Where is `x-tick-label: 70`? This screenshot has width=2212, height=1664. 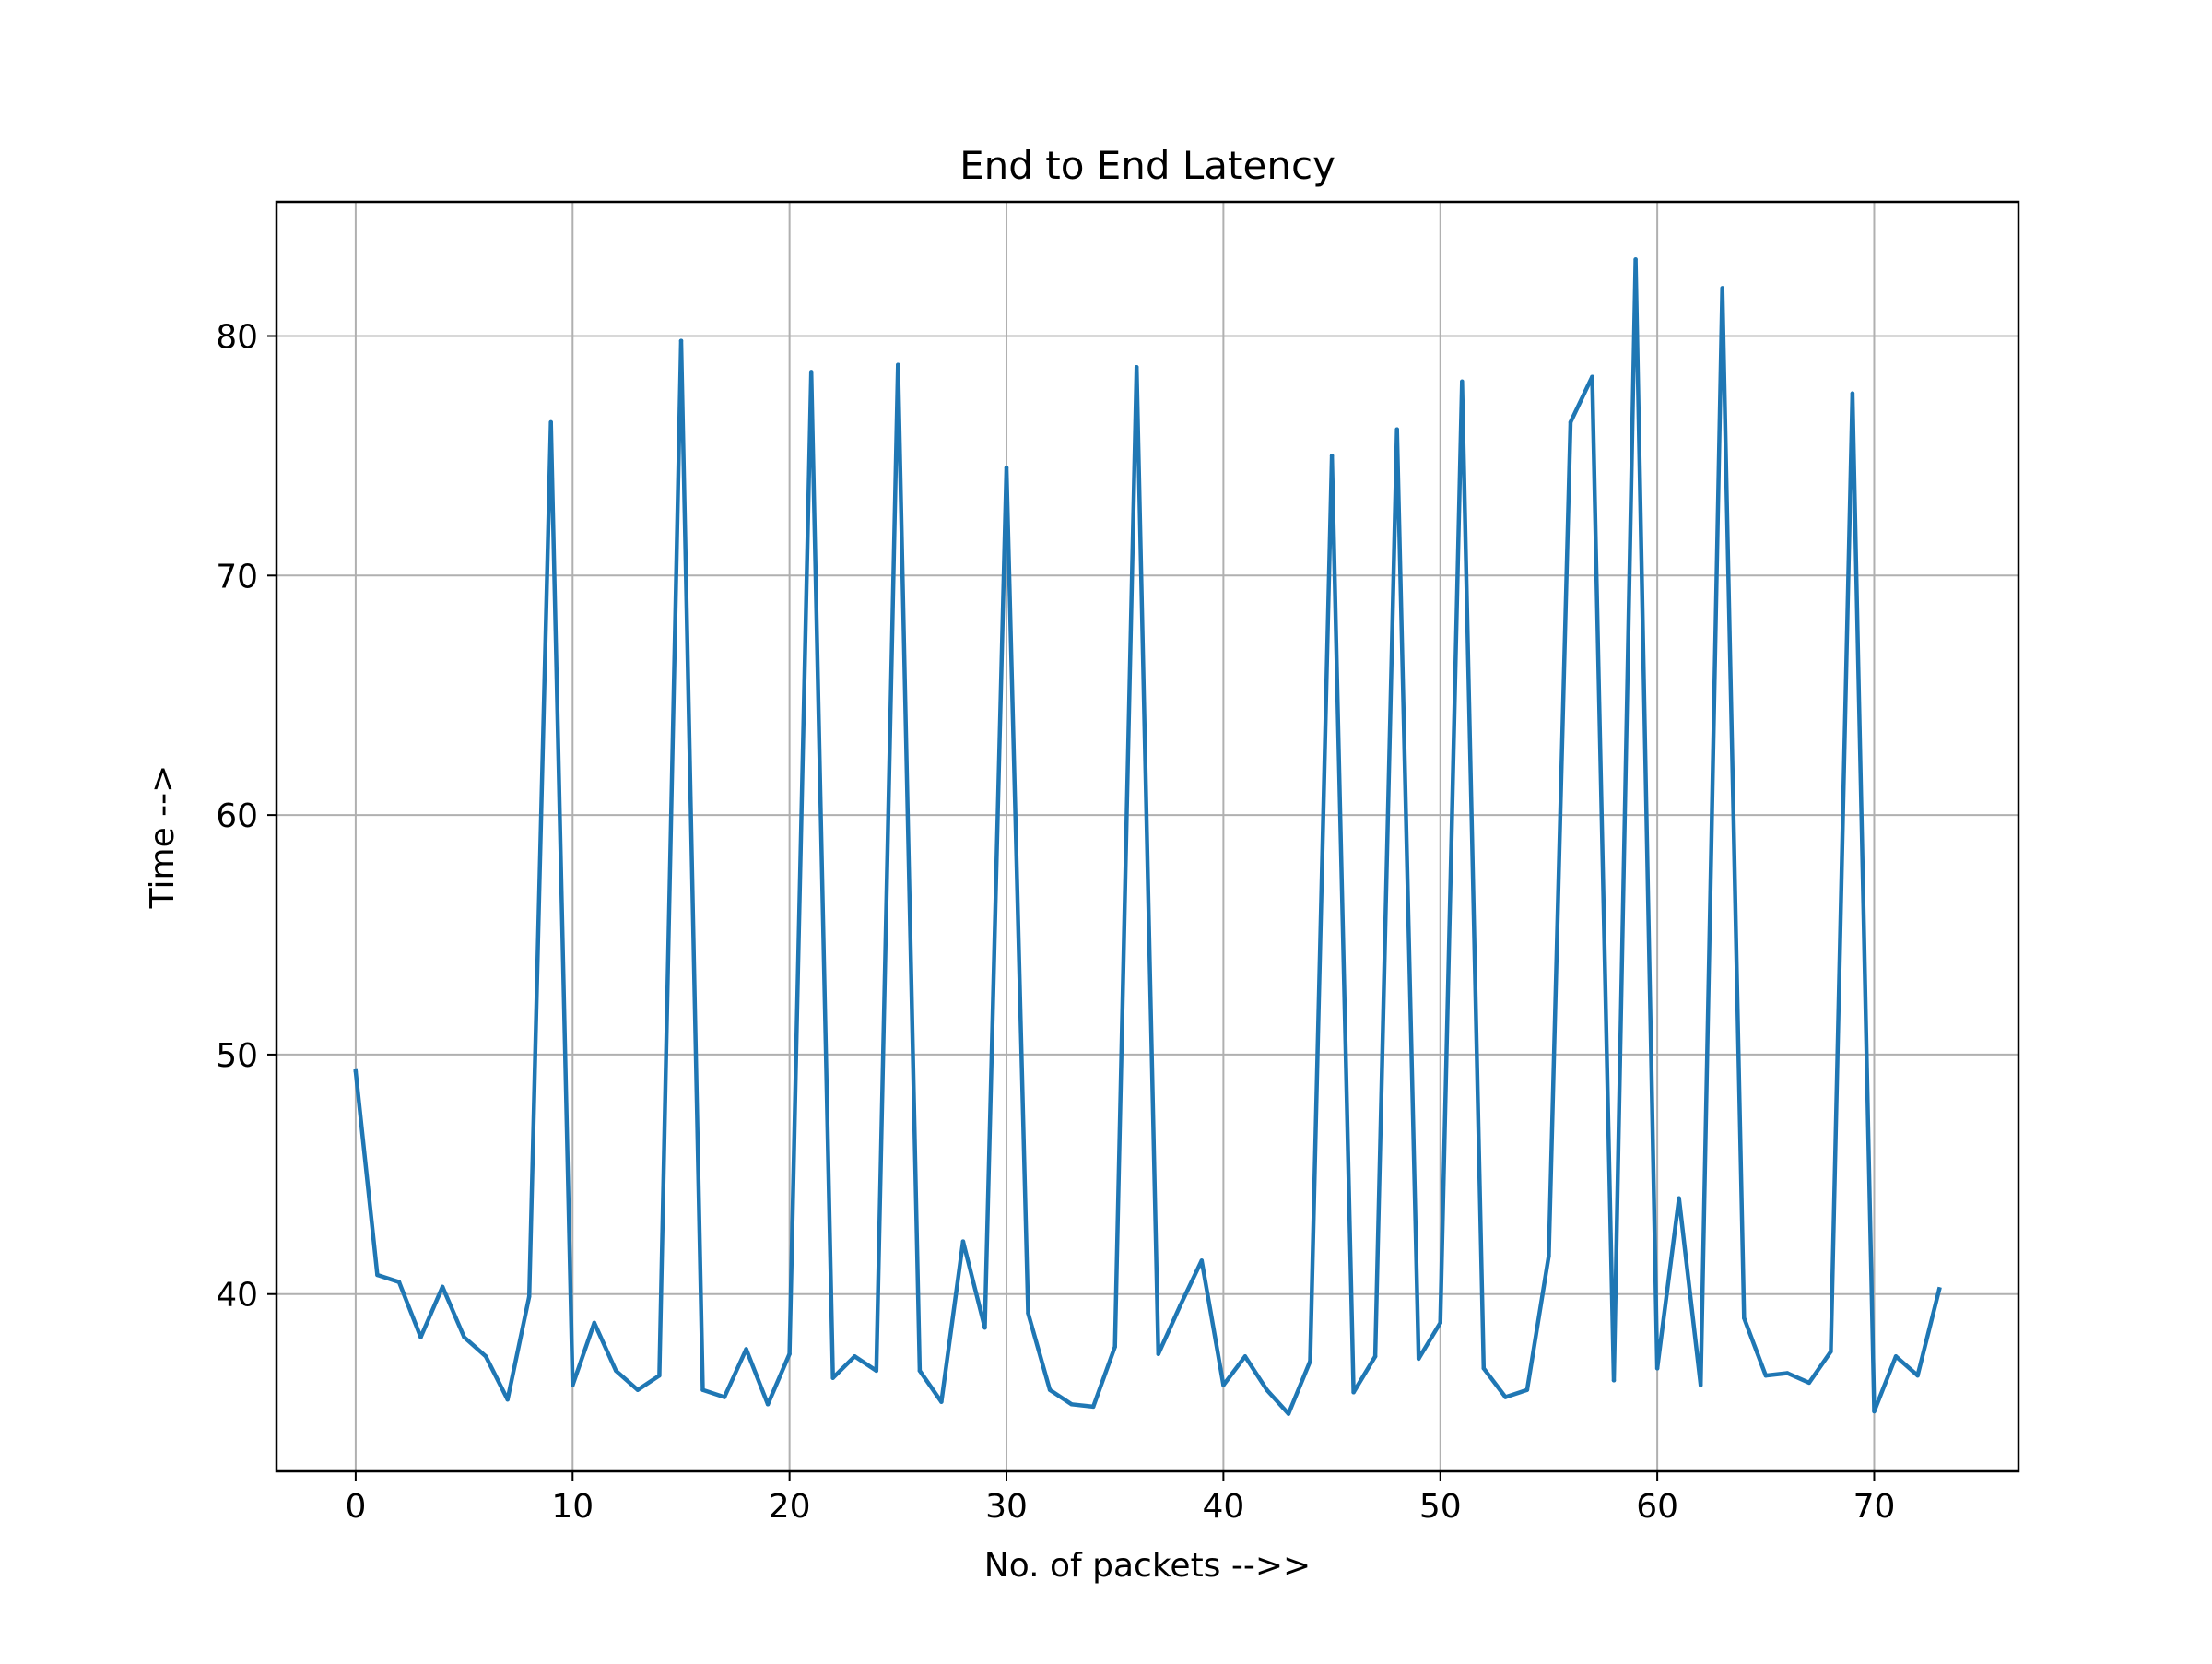 x-tick-label: 70 is located at coordinates (1874, 1507).